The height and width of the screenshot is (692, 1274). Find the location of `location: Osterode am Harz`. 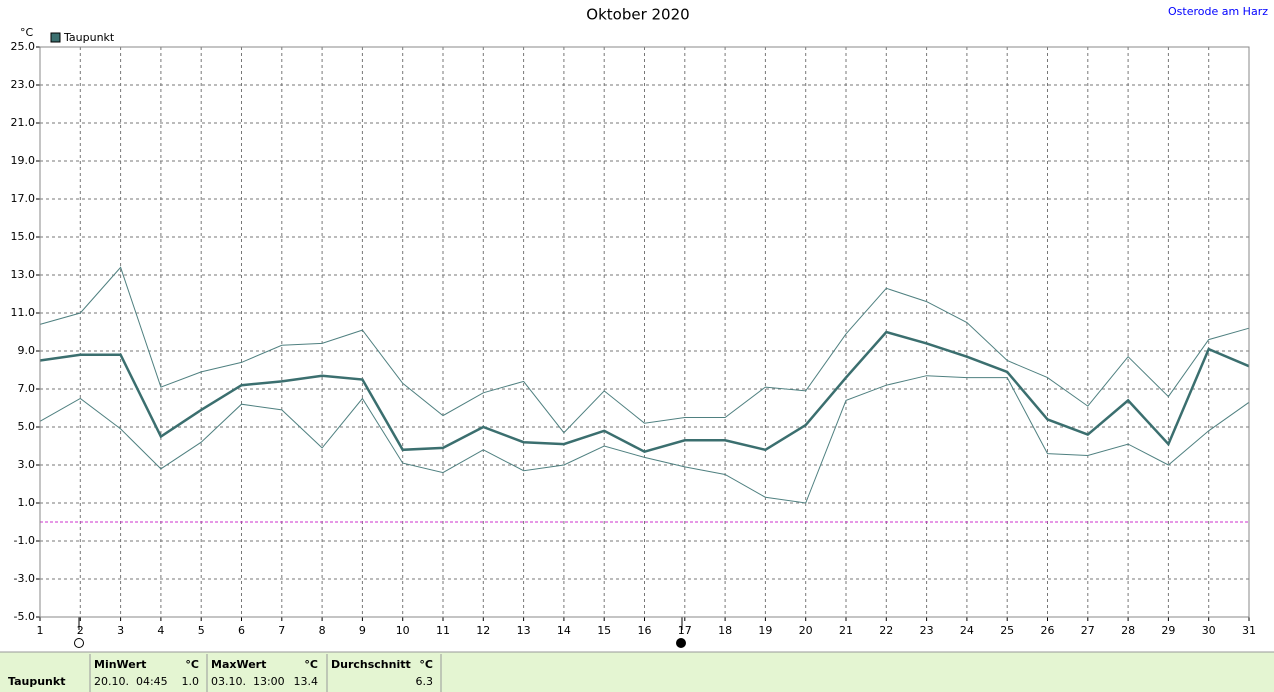

location: Osterode am Harz is located at coordinates (1218, 11).